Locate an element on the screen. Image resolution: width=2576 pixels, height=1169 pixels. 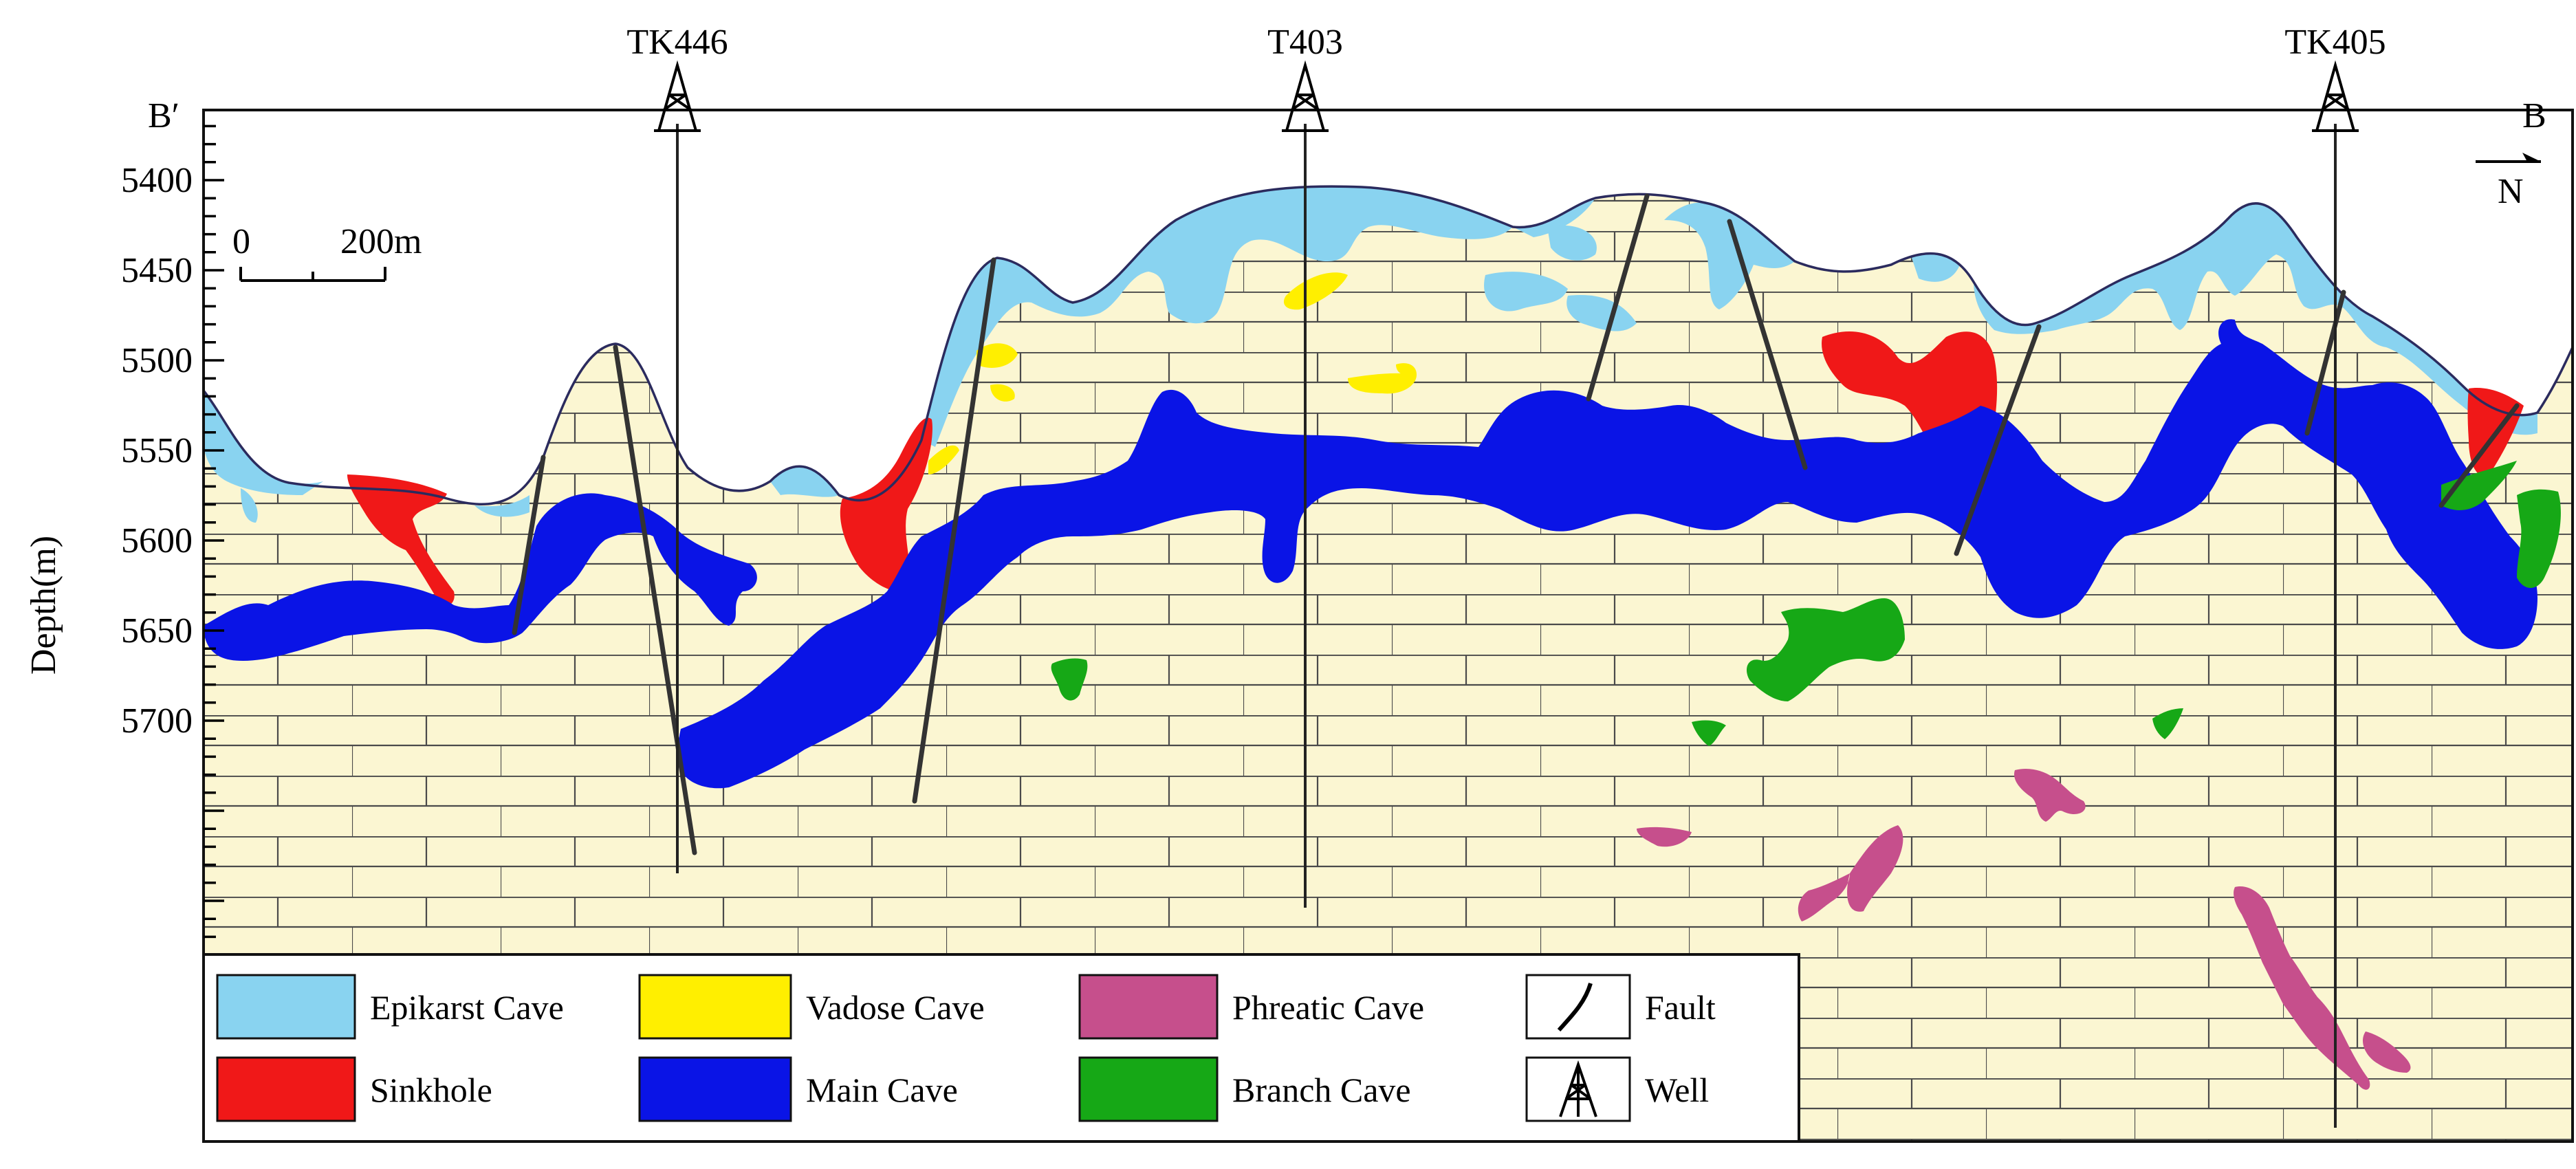
fault-icon is located at coordinates (1575, 1007).